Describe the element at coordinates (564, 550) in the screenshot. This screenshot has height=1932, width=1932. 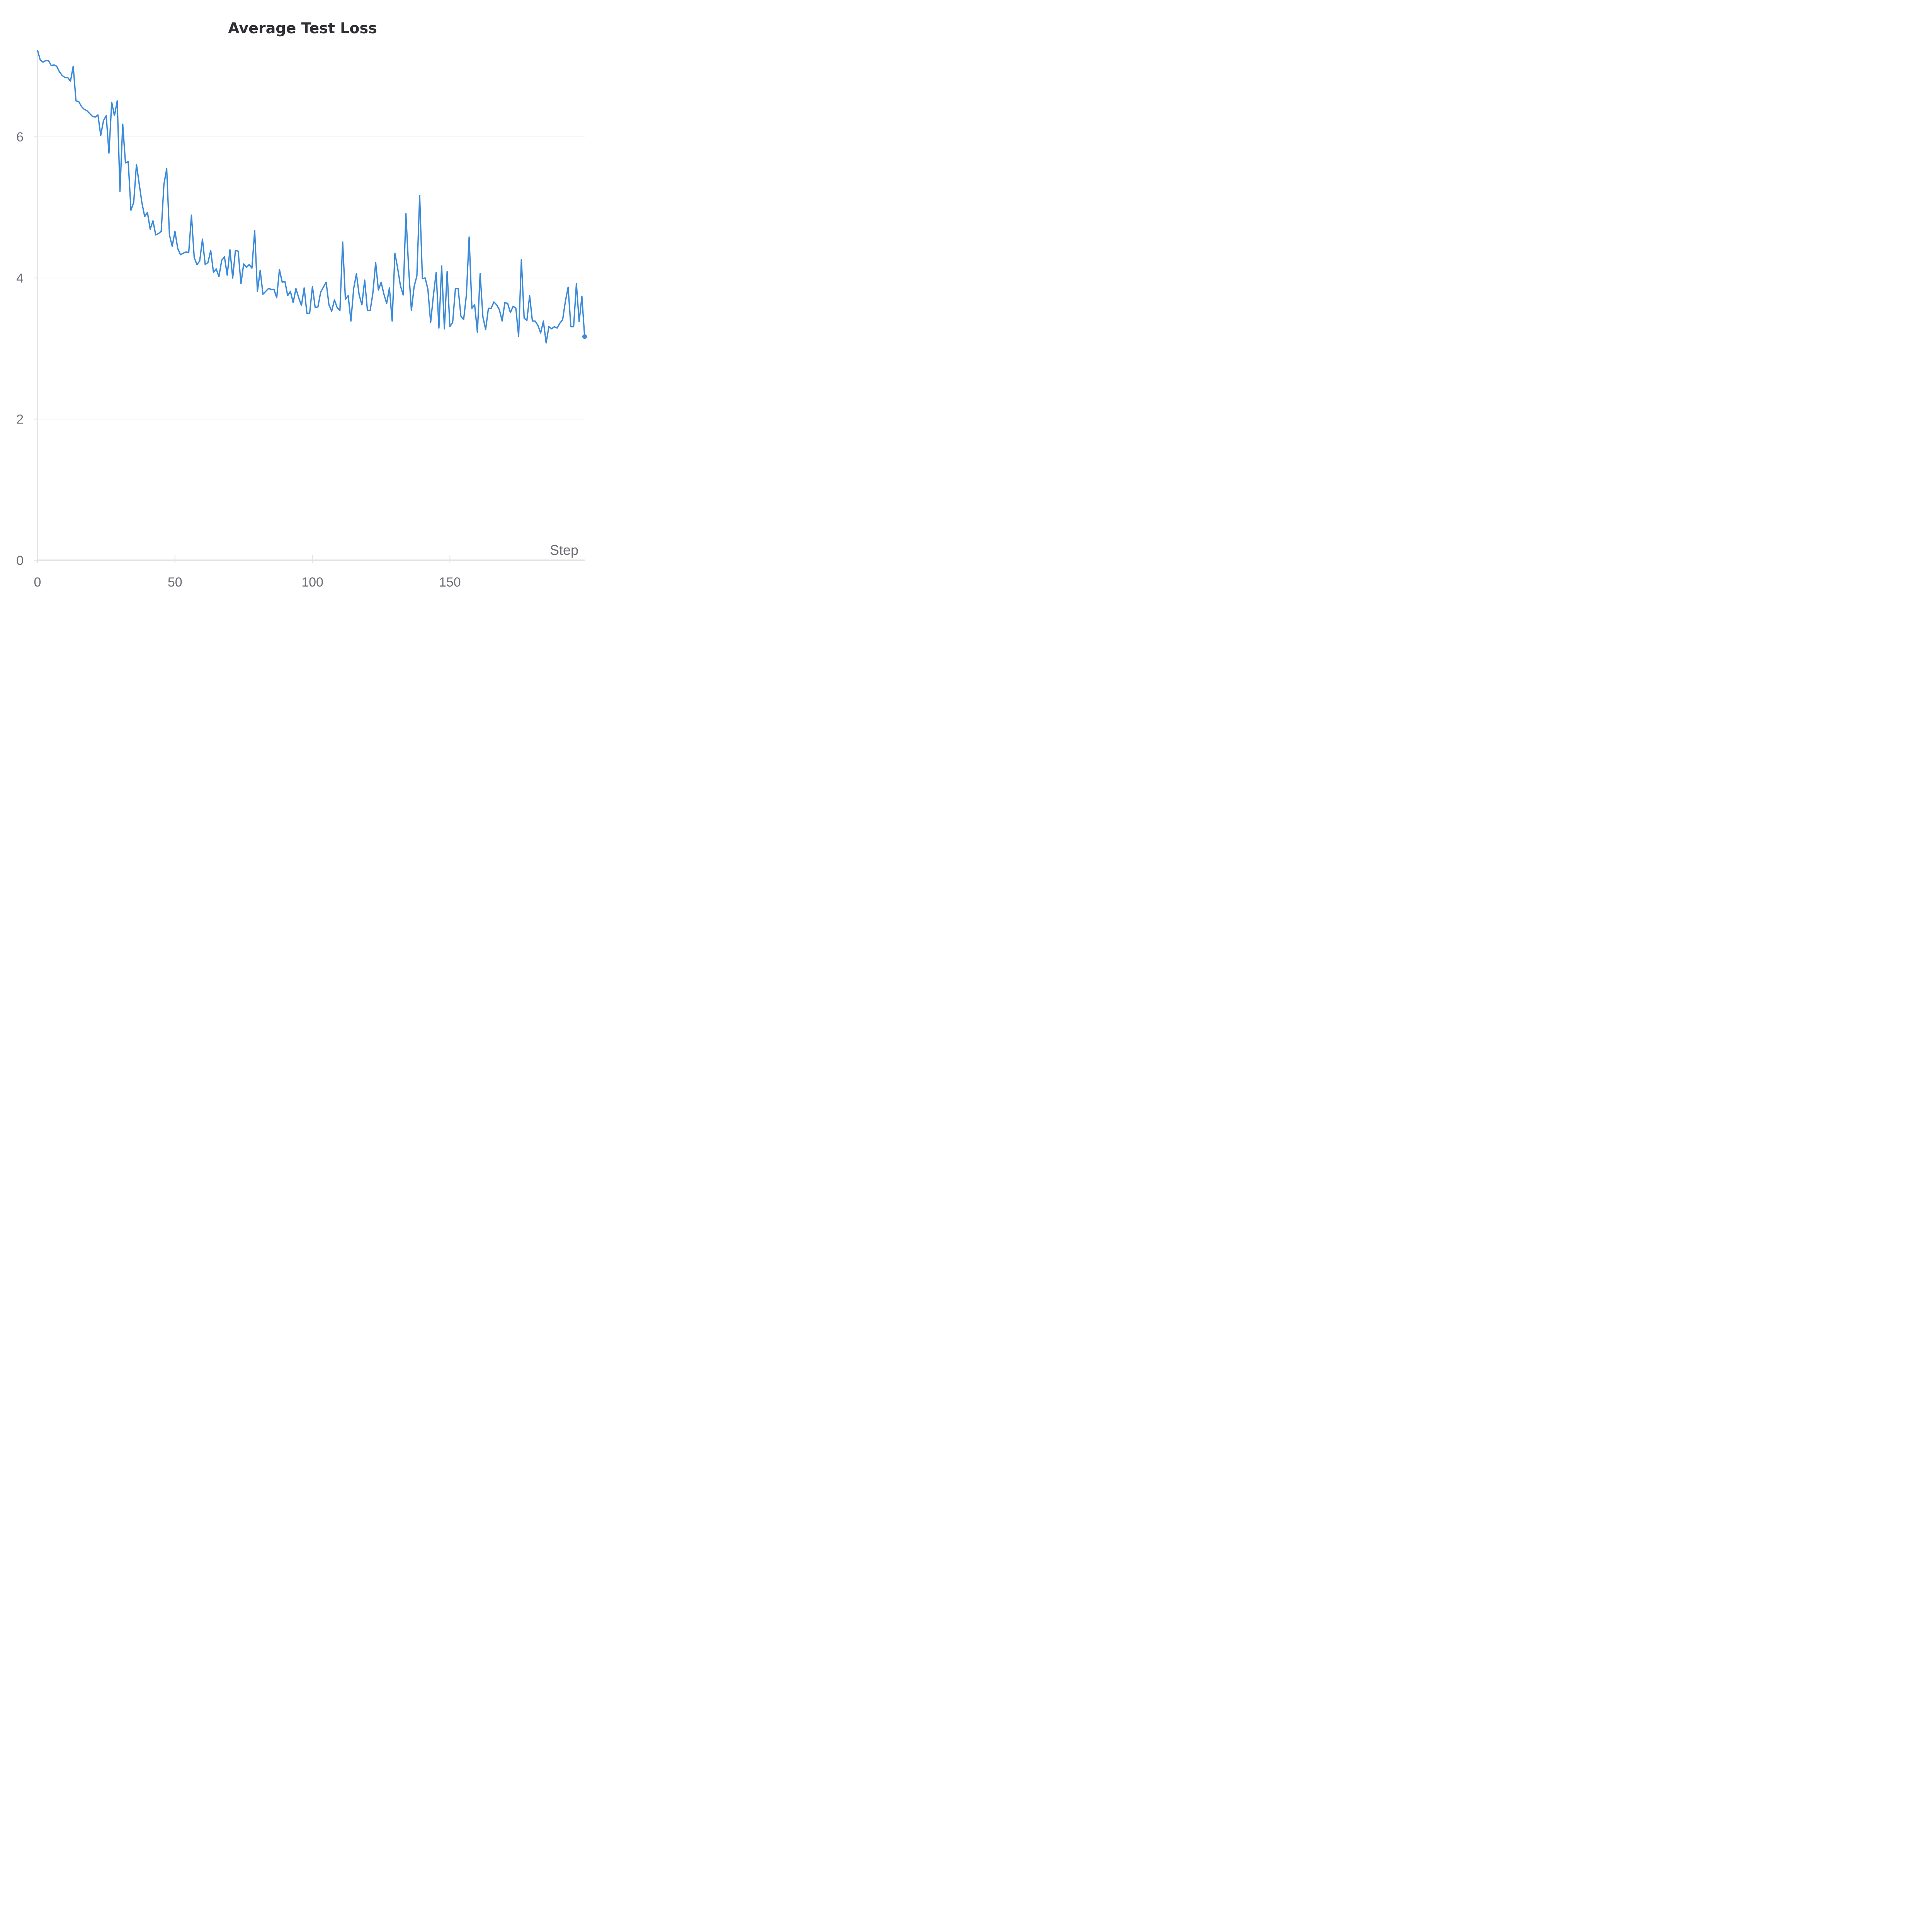
I see `x-axis-label: Step` at that location.